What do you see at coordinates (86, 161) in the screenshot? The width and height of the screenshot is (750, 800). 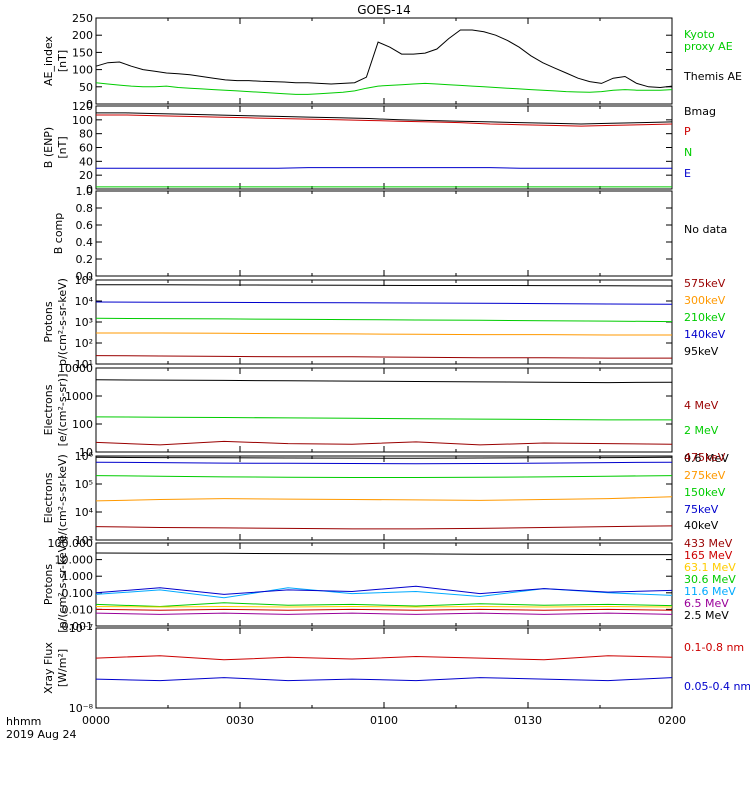 I see `y-tick-label: 40` at bounding box center [86, 161].